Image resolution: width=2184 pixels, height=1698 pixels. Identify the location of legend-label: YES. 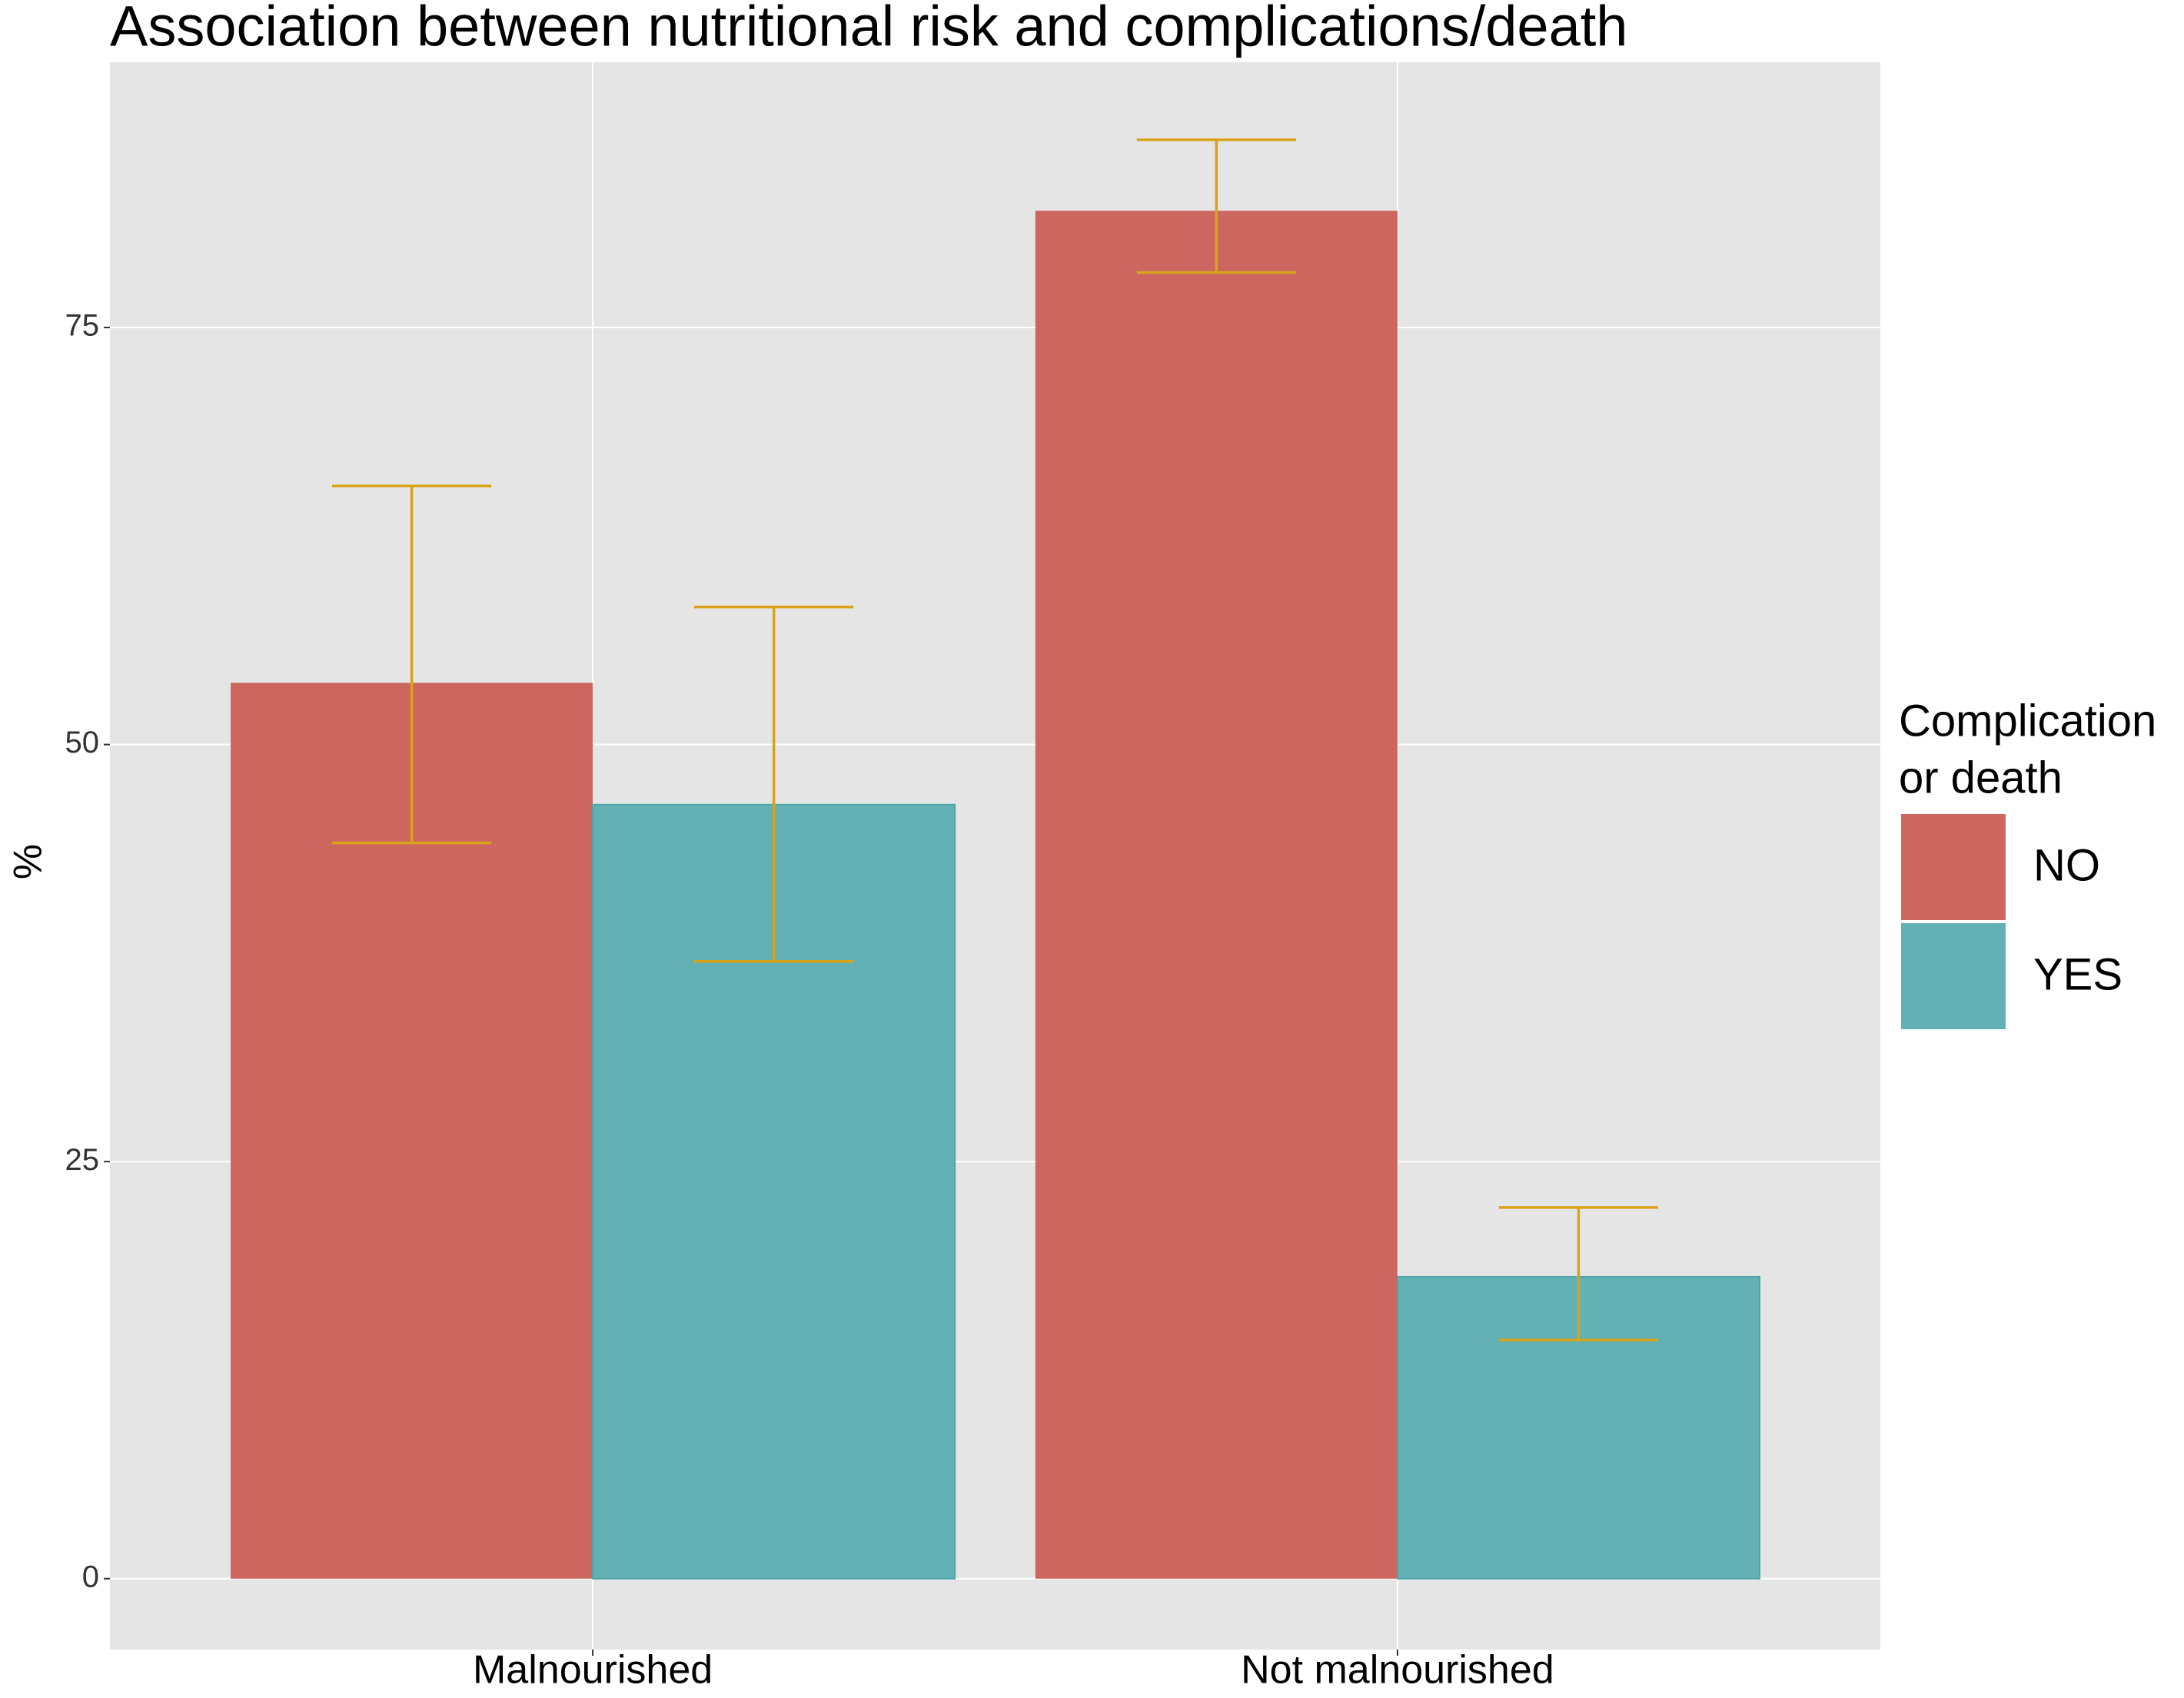
(2078, 974).